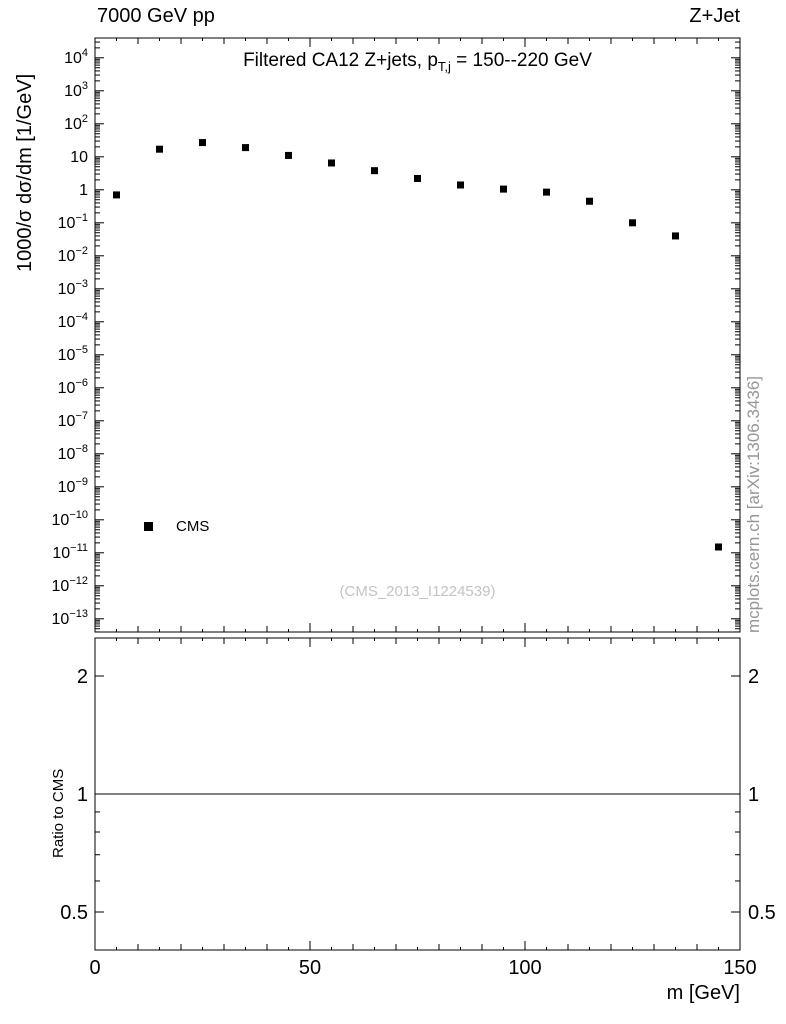  Describe the element at coordinates (25, 172) in the screenshot. I see `y-axis-label: 1000/σ dσ/dm [1/GeV]` at that location.